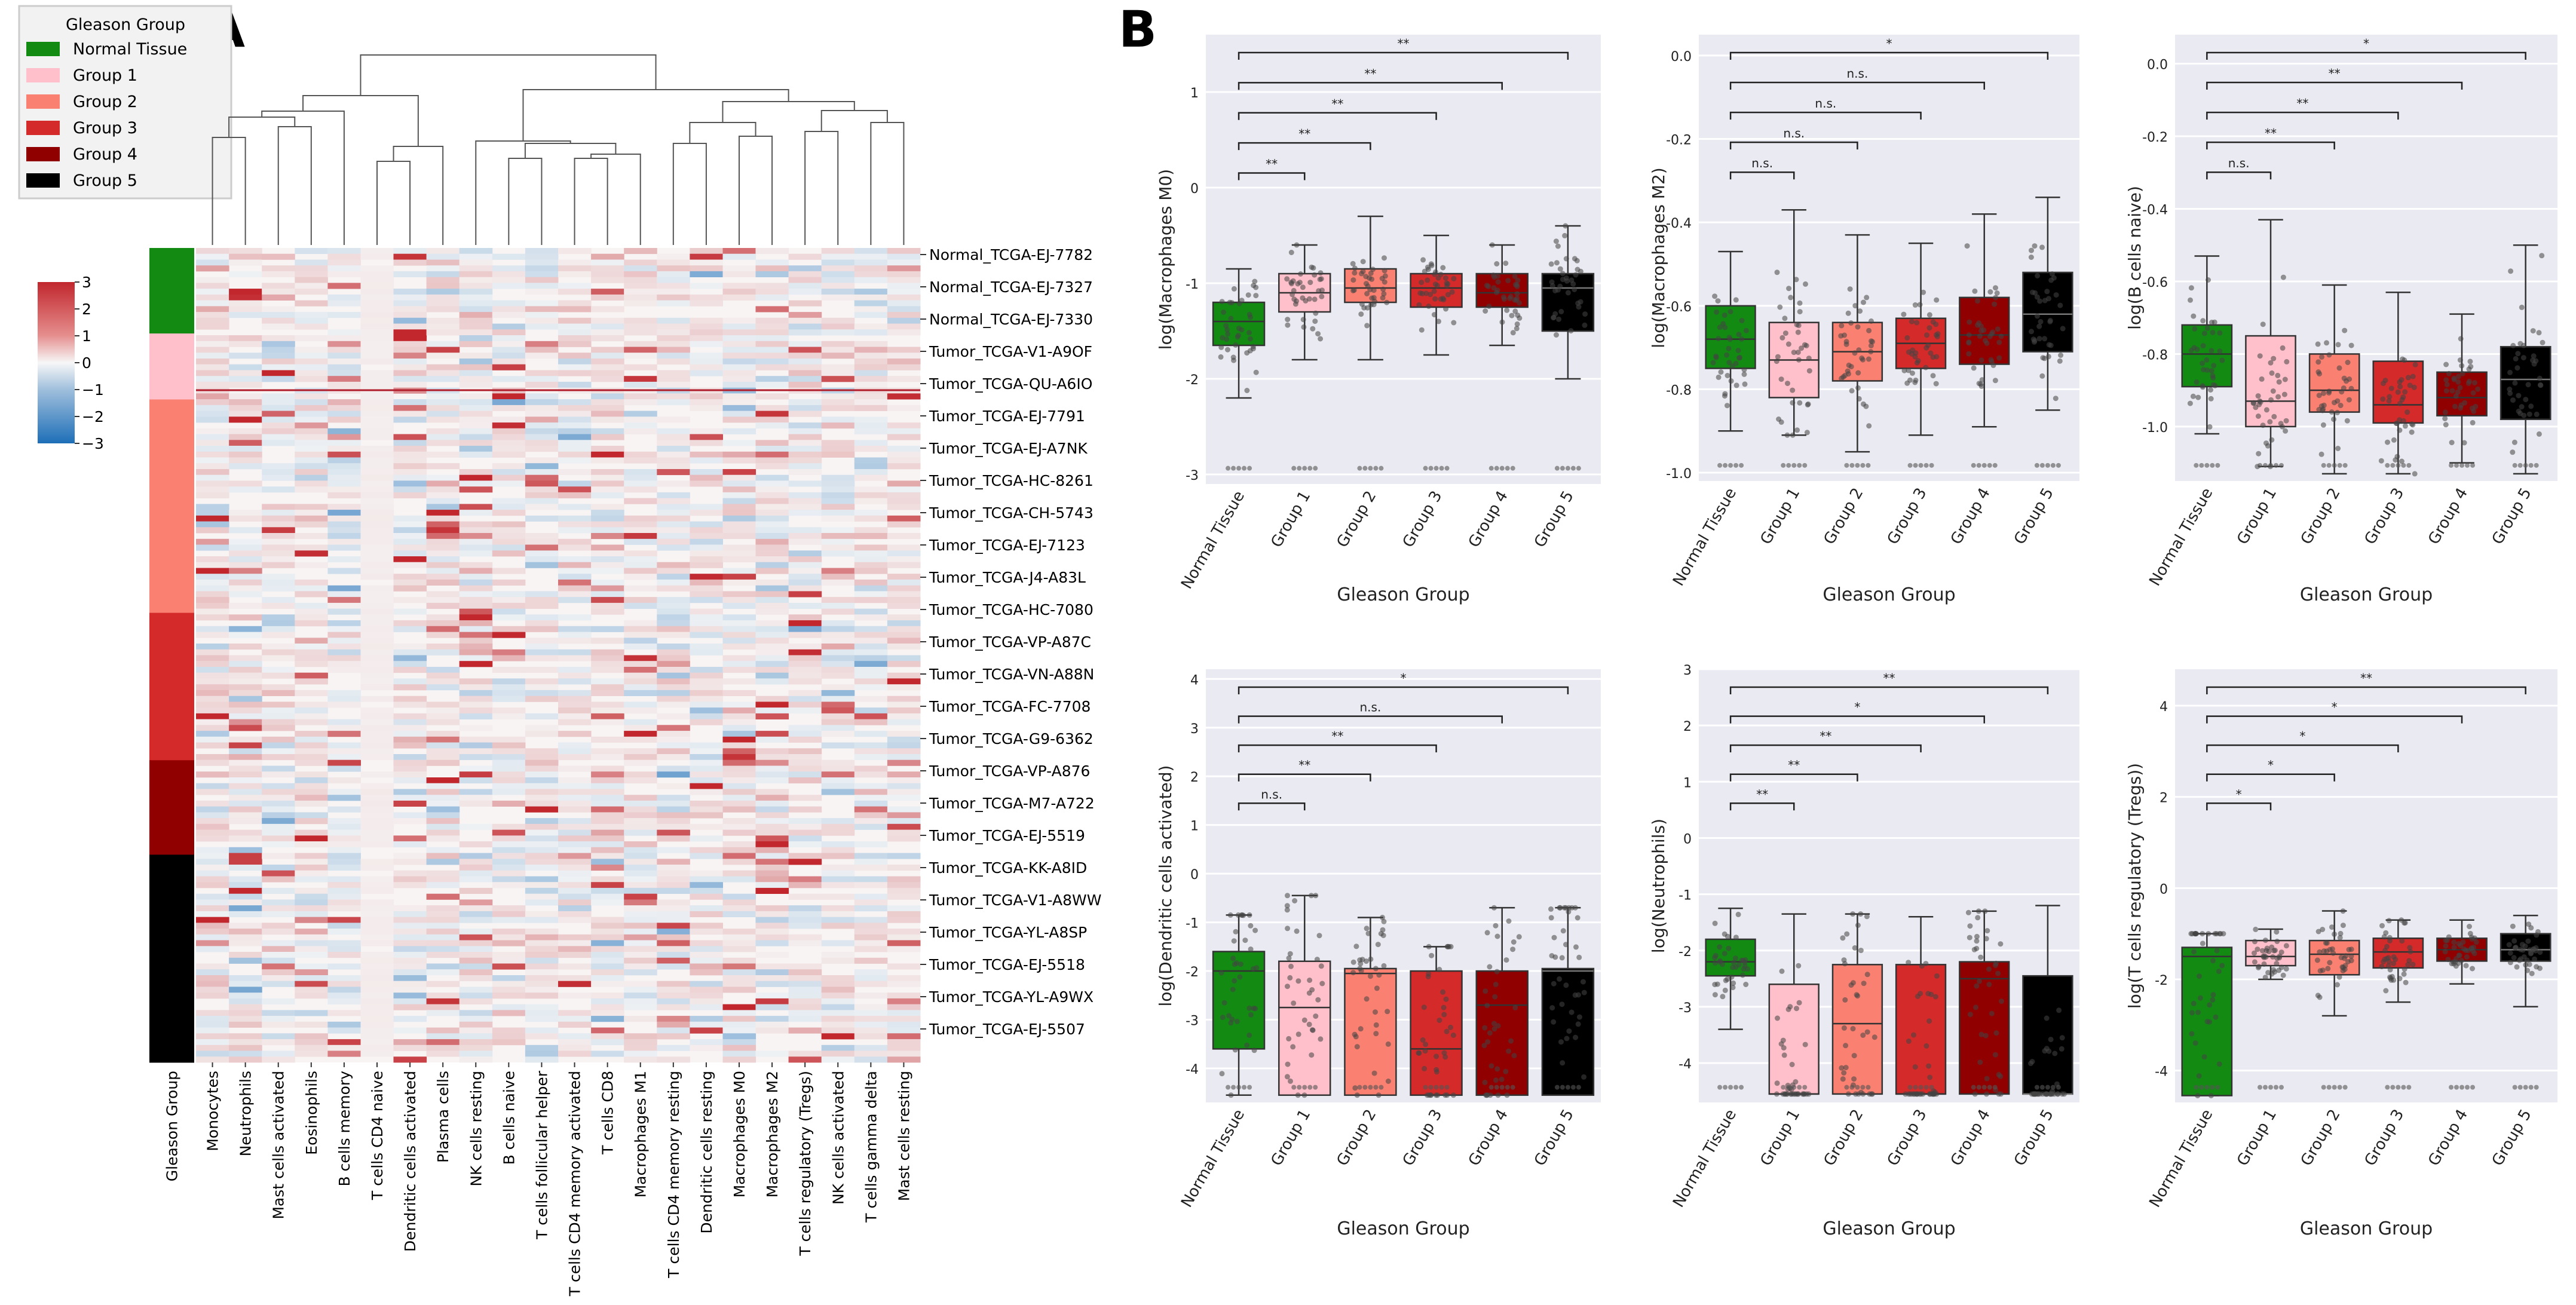  Describe the element at coordinates (2164, 708) in the screenshot. I see `y-tick-label: 4` at that location.